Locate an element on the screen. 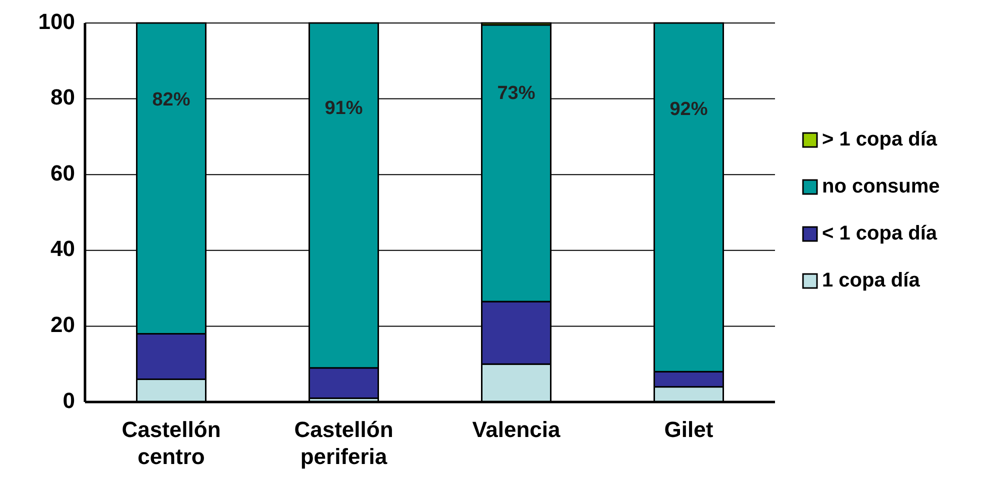 This screenshot has width=990, height=487. data-label: 82% is located at coordinates (171, 100).